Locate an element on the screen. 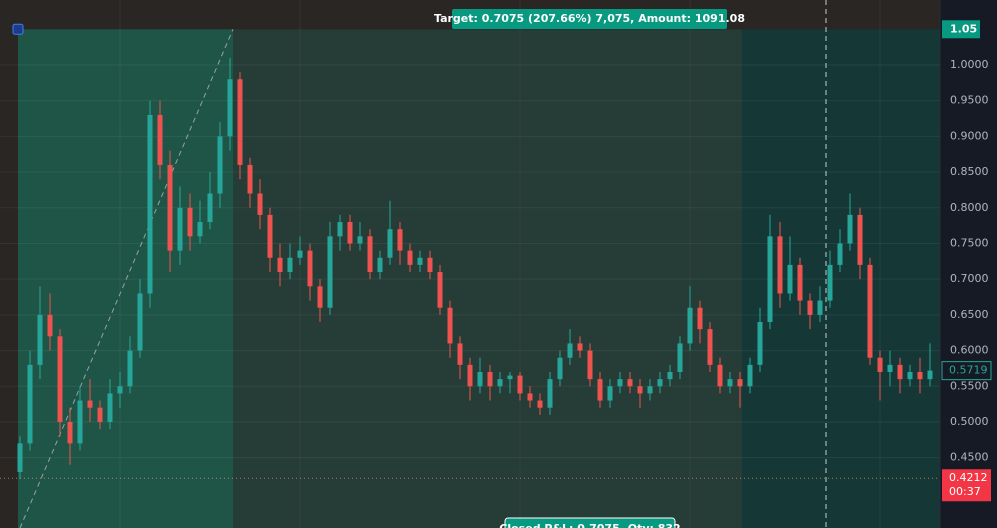 The width and height of the screenshot is (997, 528). target-box is located at coordinates (589, 19).